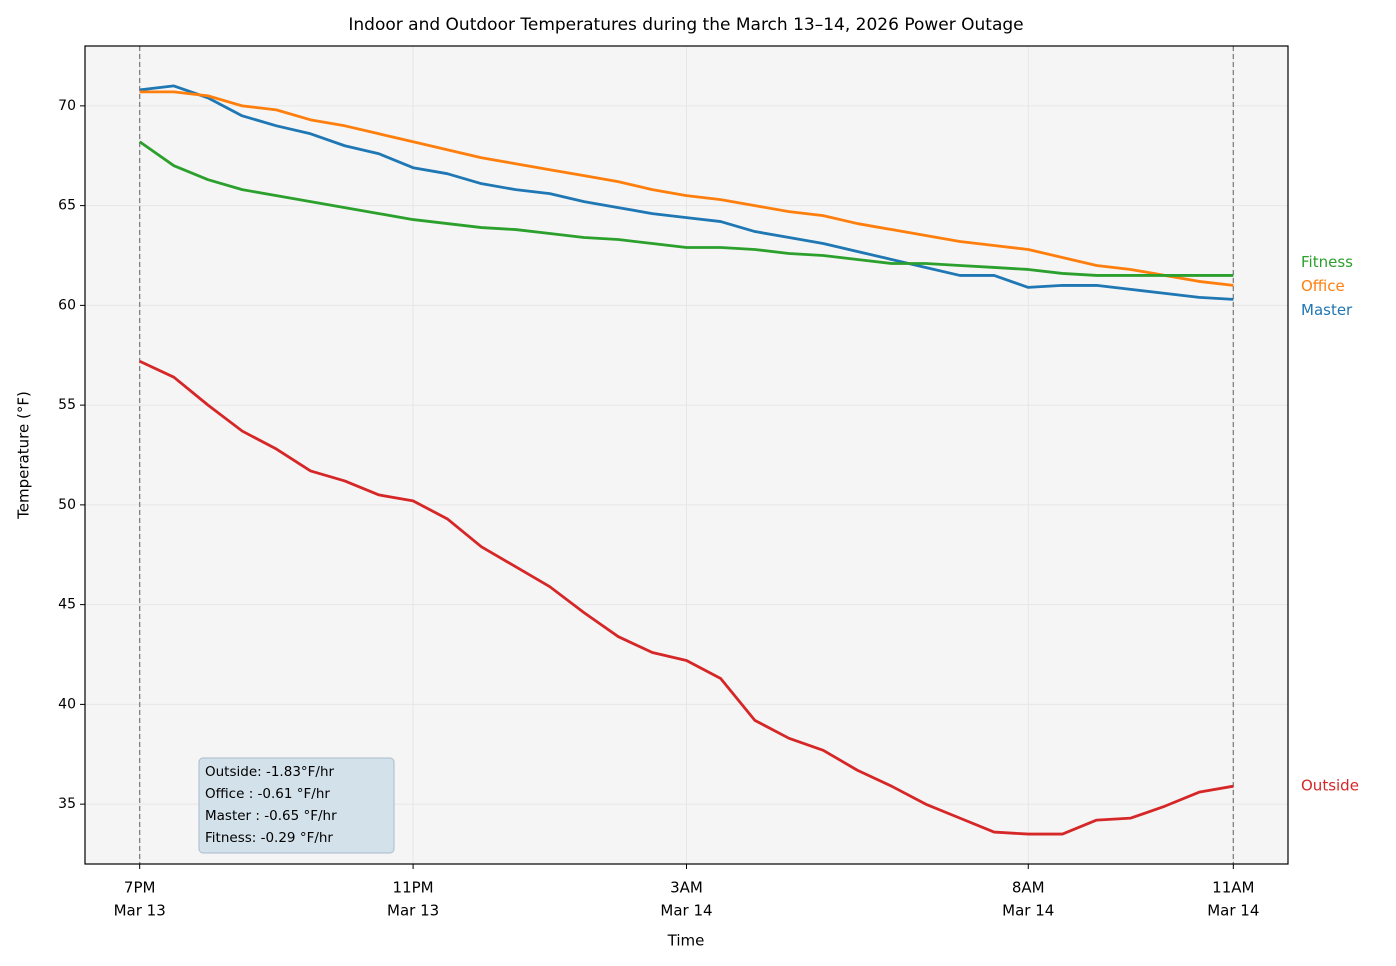 This screenshot has height=966, width=1396. What do you see at coordinates (686, 941) in the screenshot?
I see `x-axis-label: Time` at bounding box center [686, 941].